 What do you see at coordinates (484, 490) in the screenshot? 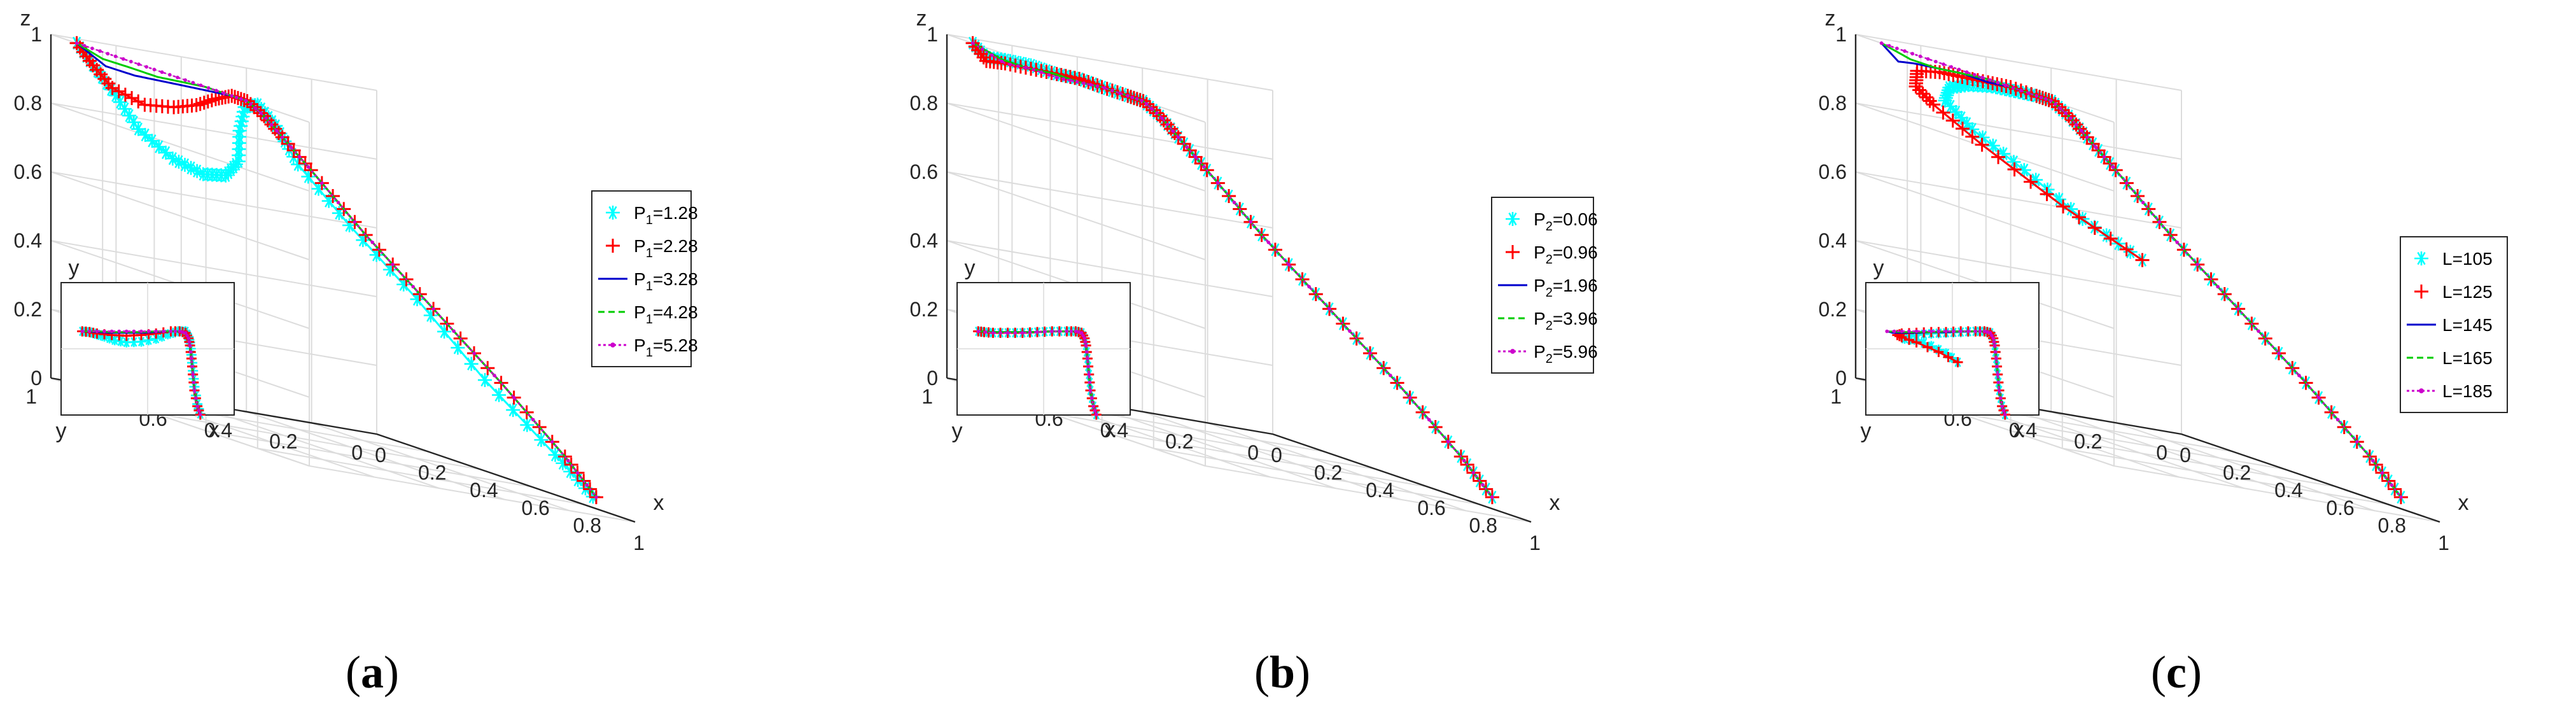
I see `x-tick-label: 0.4` at bounding box center [484, 490].